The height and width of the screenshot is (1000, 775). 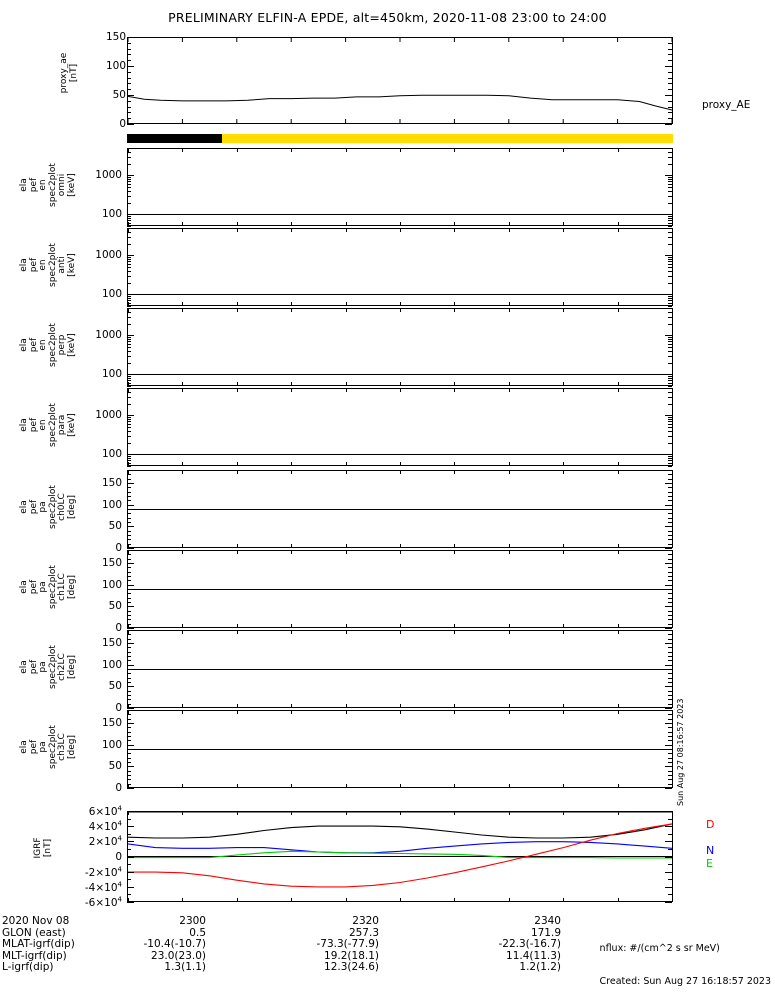 I want to click on axis-label-value: 1.3(1.1), so click(x=185, y=967).